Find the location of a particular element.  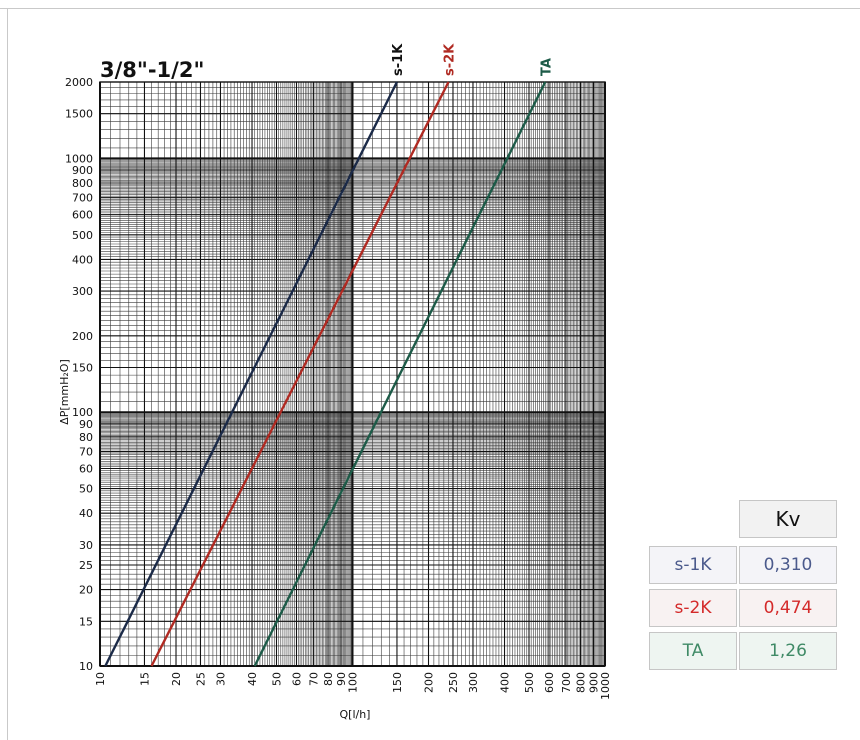

kv-row-3-name: TA is located at coordinates (693, 651).